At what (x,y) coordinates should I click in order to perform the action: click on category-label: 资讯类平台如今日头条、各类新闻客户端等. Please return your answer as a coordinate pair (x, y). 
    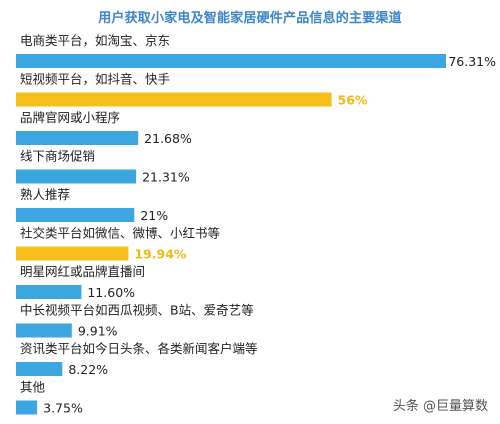
    Looking at the image, I should click on (139, 348).